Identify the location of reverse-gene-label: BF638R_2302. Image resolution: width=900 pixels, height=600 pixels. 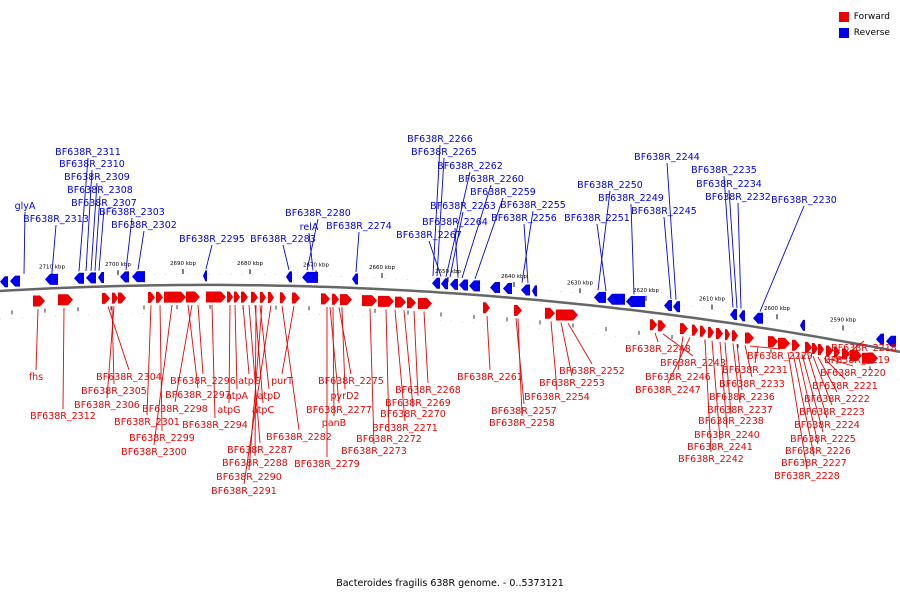
(144, 225).